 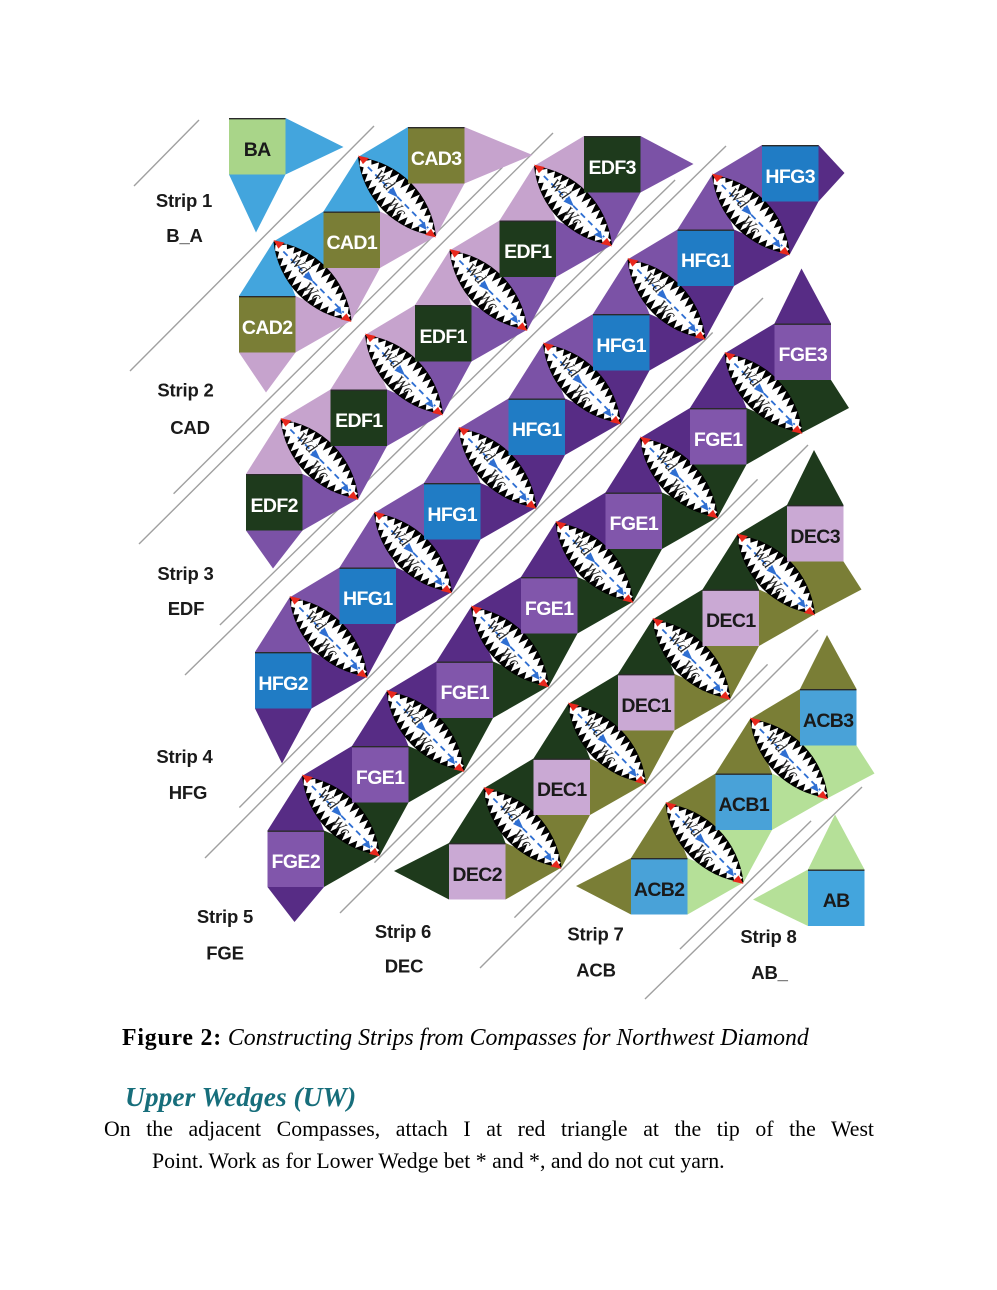 I want to click on svg-text: AB_, so click(x=769, y=972).